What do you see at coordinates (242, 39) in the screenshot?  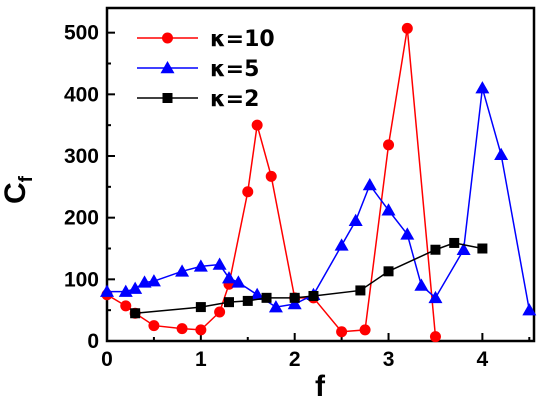 I see `legend-label: κ=10` at bounding box center [242, 39].